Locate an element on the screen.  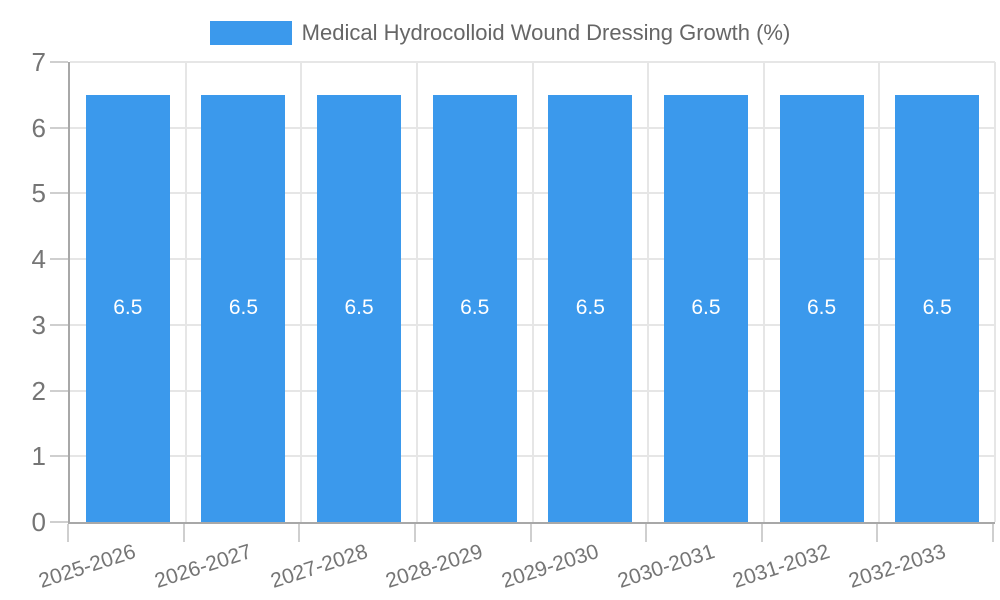
x-axis-category-label: 2025-2026 is located at coordinates (87, 566).